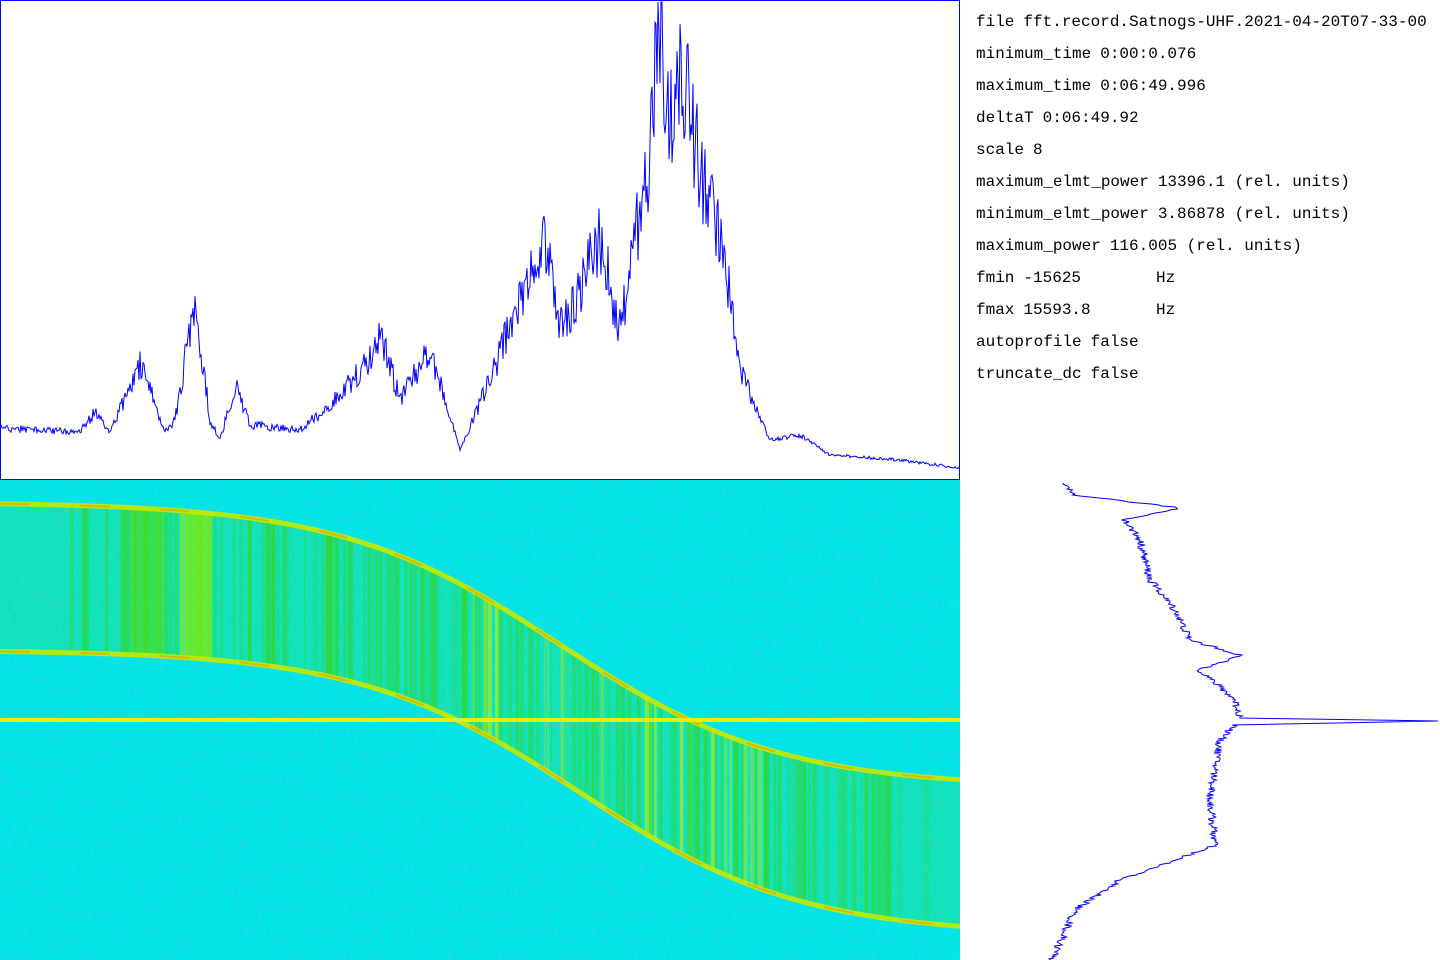  I want to click on burst-column, so click(147, 581).